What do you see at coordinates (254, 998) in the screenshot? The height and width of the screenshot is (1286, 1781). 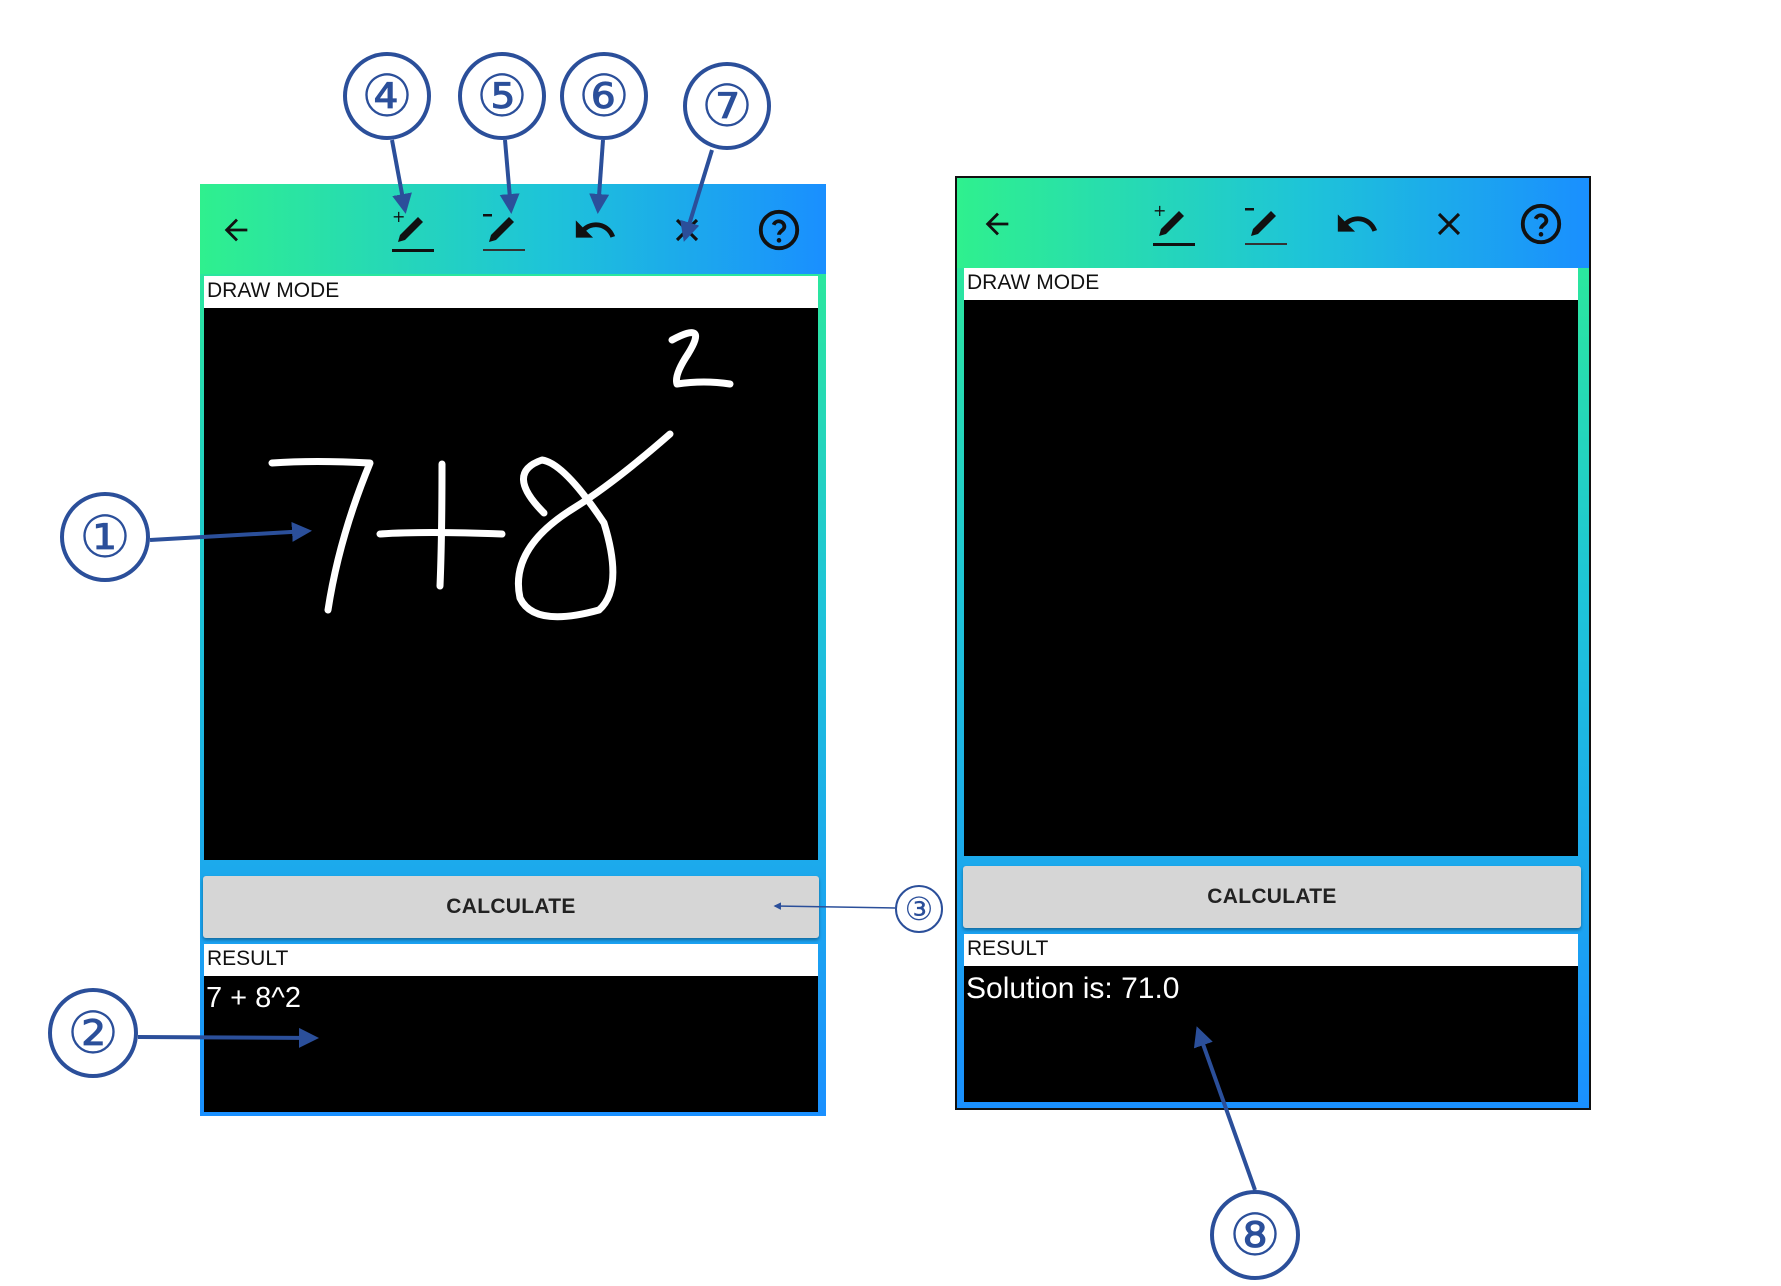 I see `result-text: 7 + 8^2` at bounding box center [254, 998].